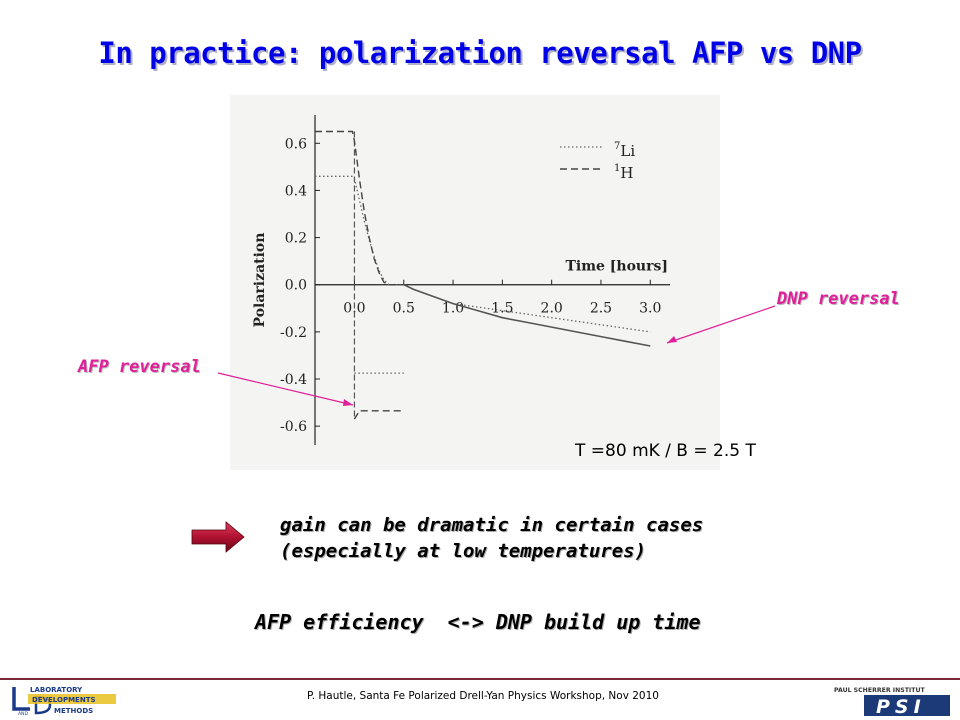  I want to click on x-tick-label: 1.5, so click(502, 309).